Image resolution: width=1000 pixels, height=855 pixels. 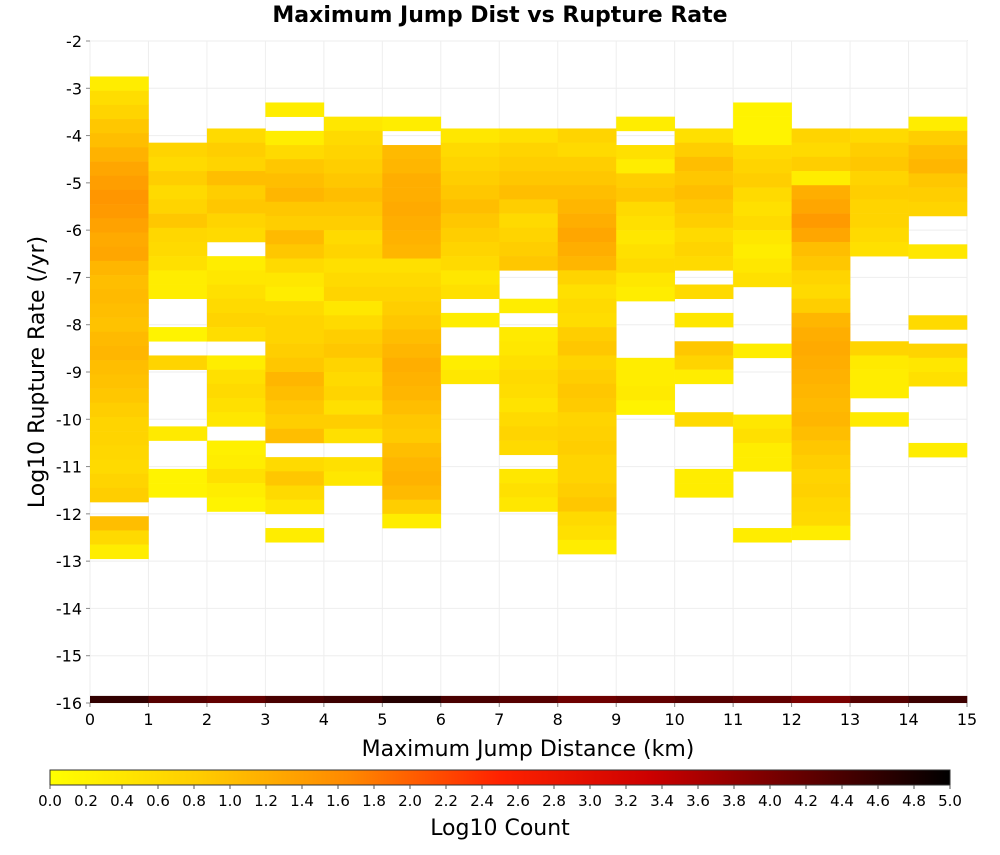 I want to click on x-axis-ticks: 0 1 2 3 4 5 6 7 8 9 10 11 12 13 14 15, so click(x=531, y=716).